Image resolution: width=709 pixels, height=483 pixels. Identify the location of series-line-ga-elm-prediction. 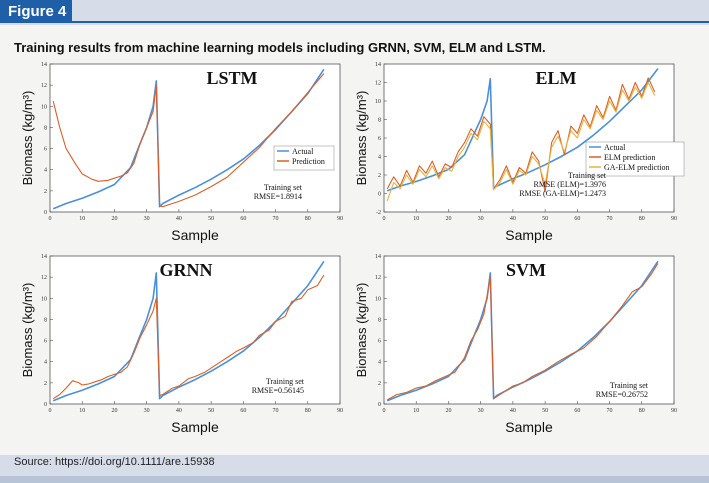
(521, 141).